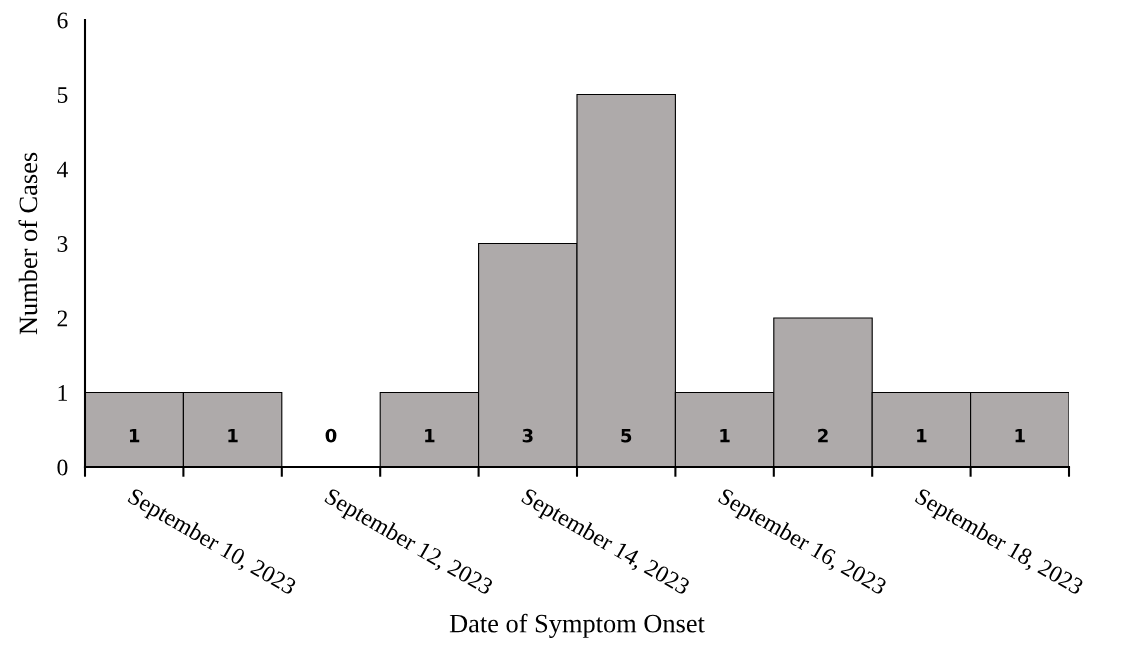 This screenshot has height=647, width=1122. Describe the element at coordinates (823, 435) in the screenshot. I see `data-label: 2` at that location.